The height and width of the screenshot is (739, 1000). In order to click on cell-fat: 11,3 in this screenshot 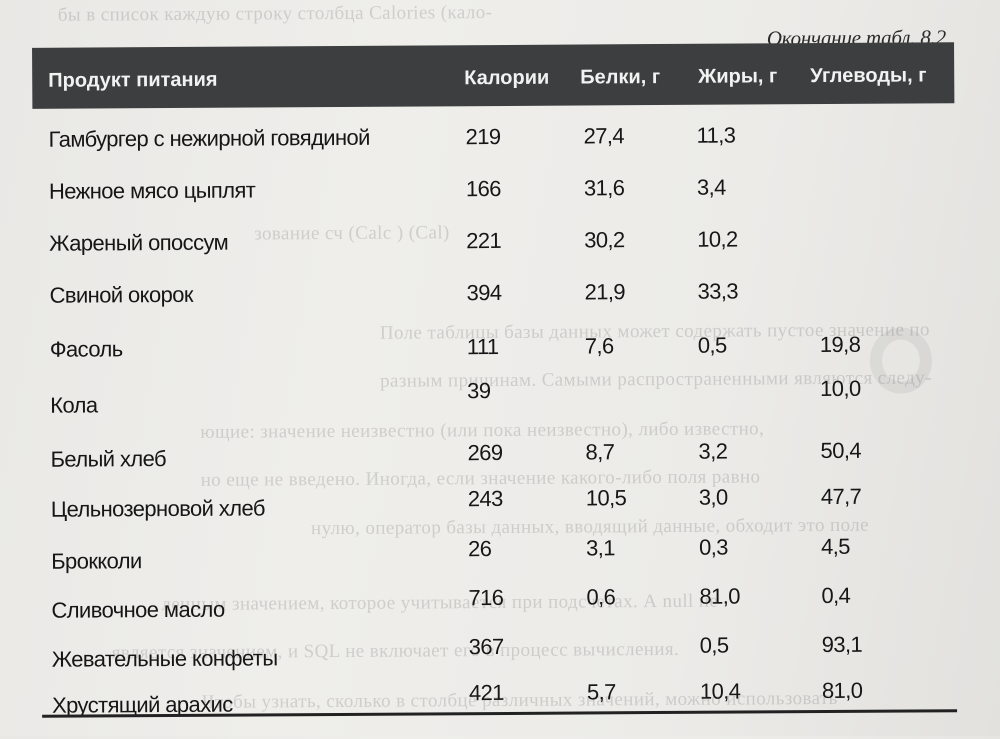, I will do `click(716, 135)`.